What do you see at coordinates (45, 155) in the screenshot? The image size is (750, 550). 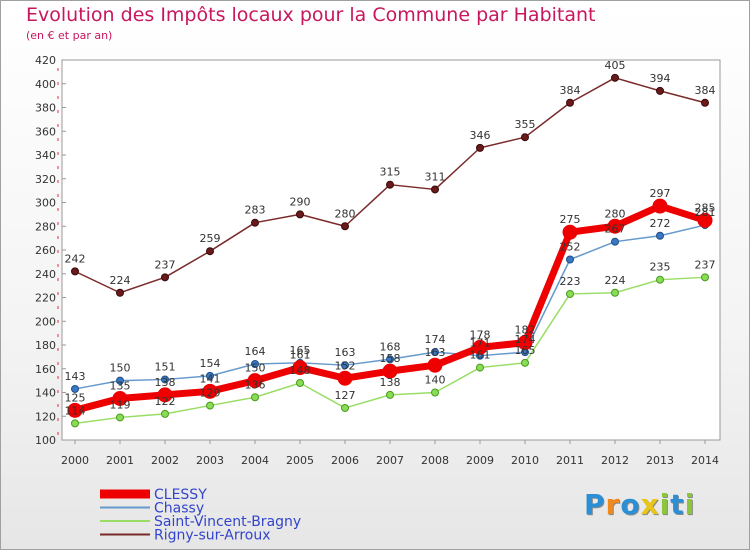 I see `y-tick-label: 340` at bounding box center [45, 155].